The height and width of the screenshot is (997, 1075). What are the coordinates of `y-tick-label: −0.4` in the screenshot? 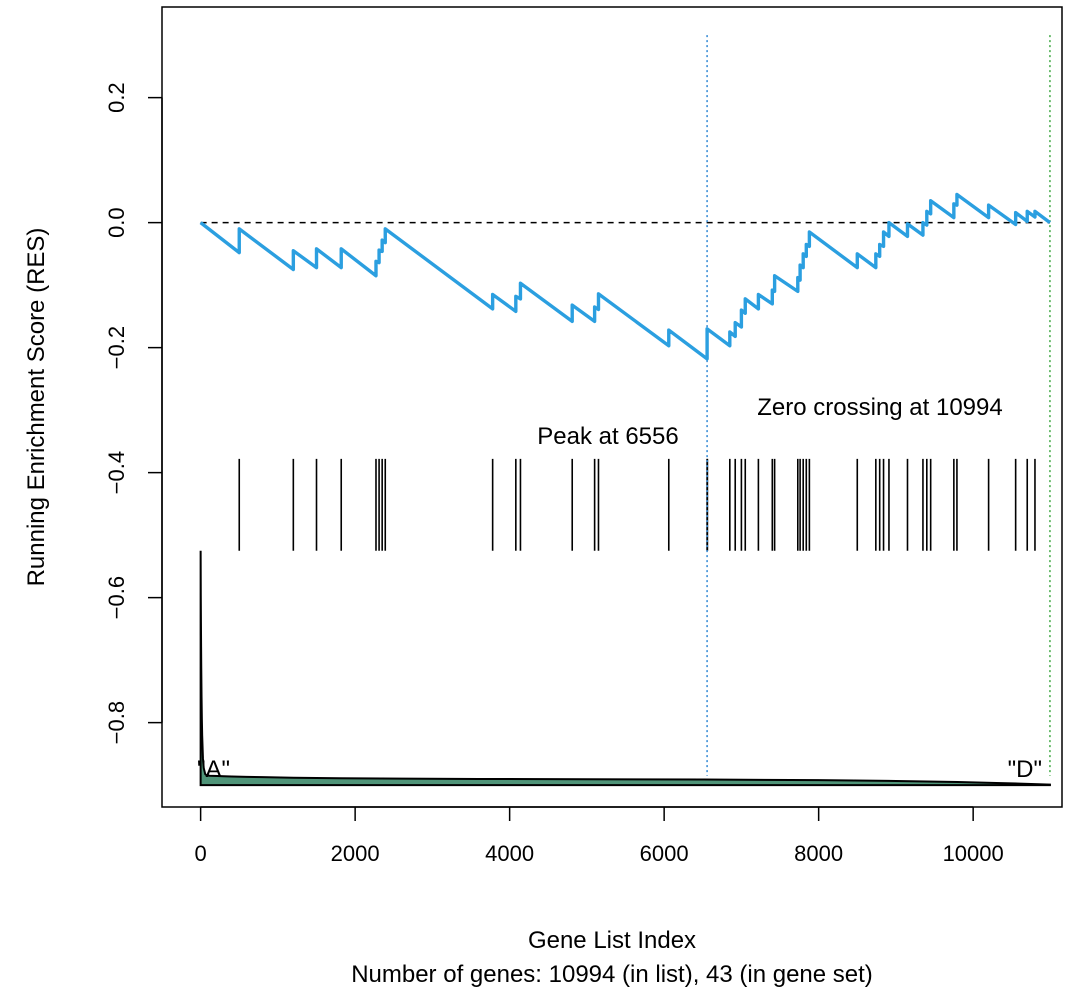 It's located at (116, 472).